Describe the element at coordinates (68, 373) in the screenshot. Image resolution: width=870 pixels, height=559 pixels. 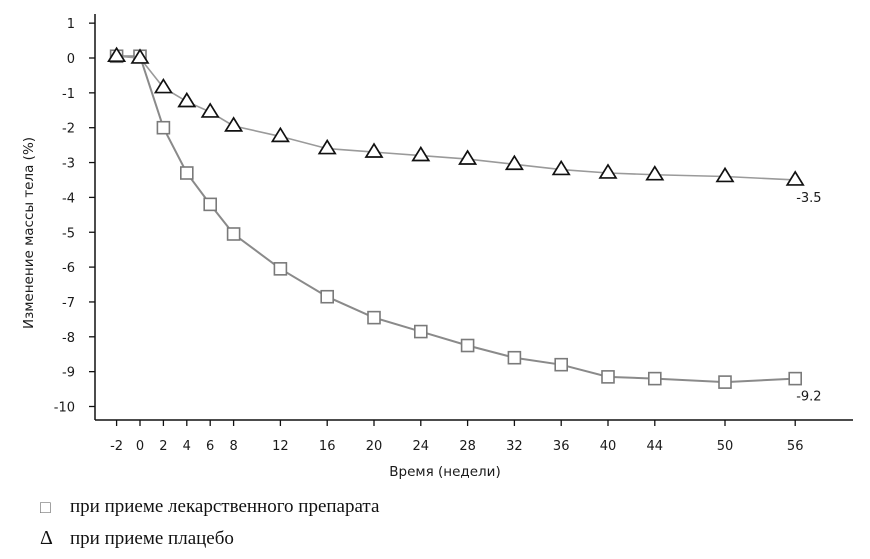
I see `y-tick-label: -9` at that location.